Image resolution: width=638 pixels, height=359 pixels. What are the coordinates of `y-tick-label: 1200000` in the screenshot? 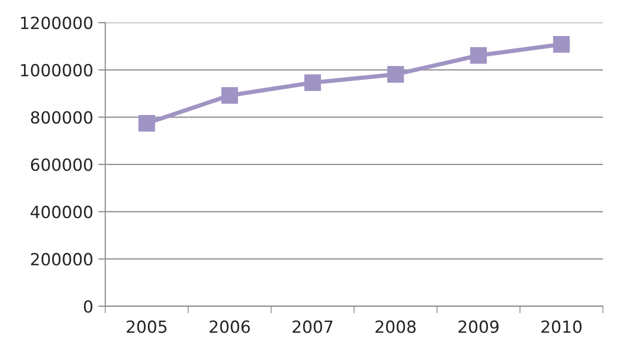 It's located at (56, 23).